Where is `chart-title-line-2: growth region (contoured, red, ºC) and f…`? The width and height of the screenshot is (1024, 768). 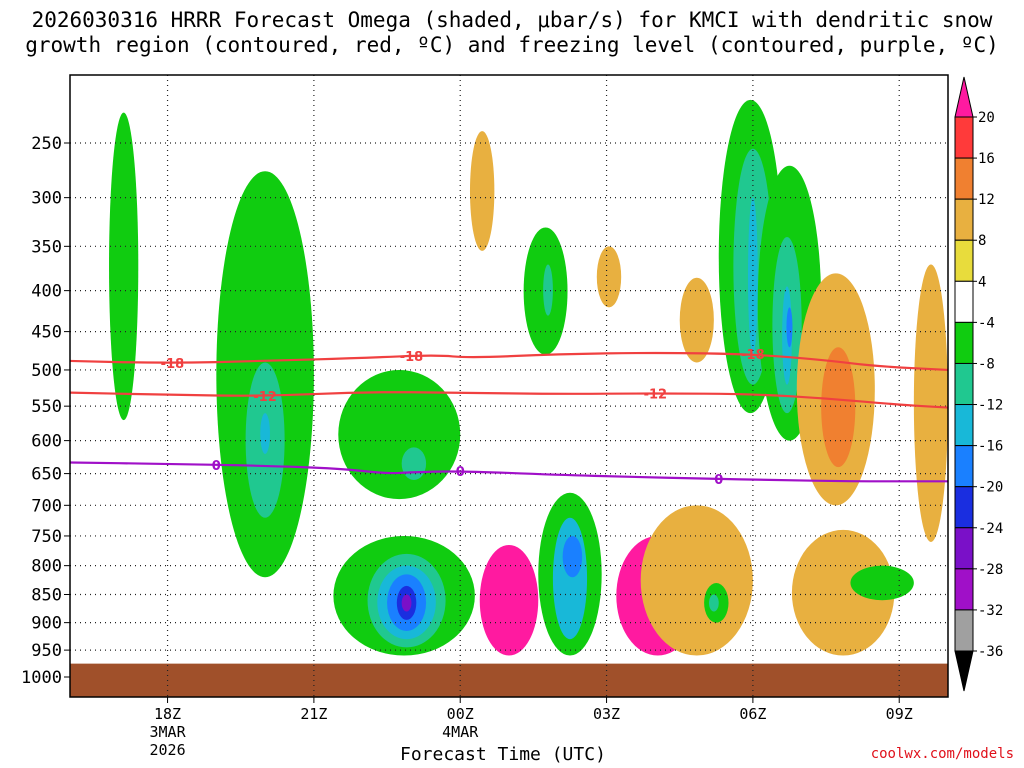
chart-title-line-2: growth region (contoured, red, ºC) and f… is located at coordinates (512, 45).